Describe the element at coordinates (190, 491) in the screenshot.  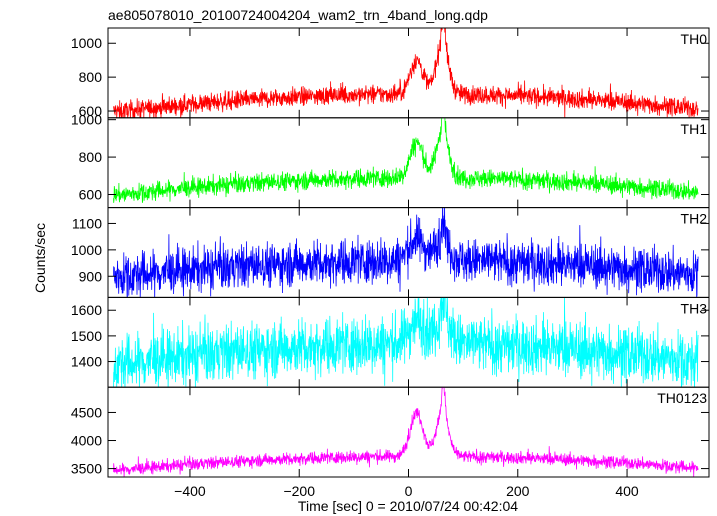
I see `x-tick-label: −400` at that location.